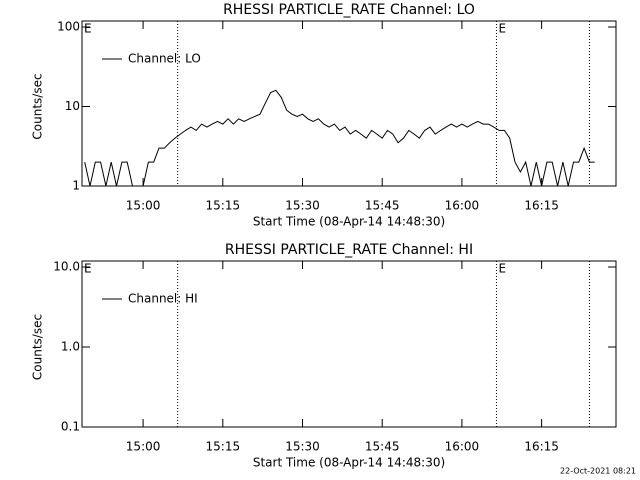  What do you see at coordinates (70, 427) in the screenshot?
I see `y-tick-label: 0.1` at bounding box center [70, 427].